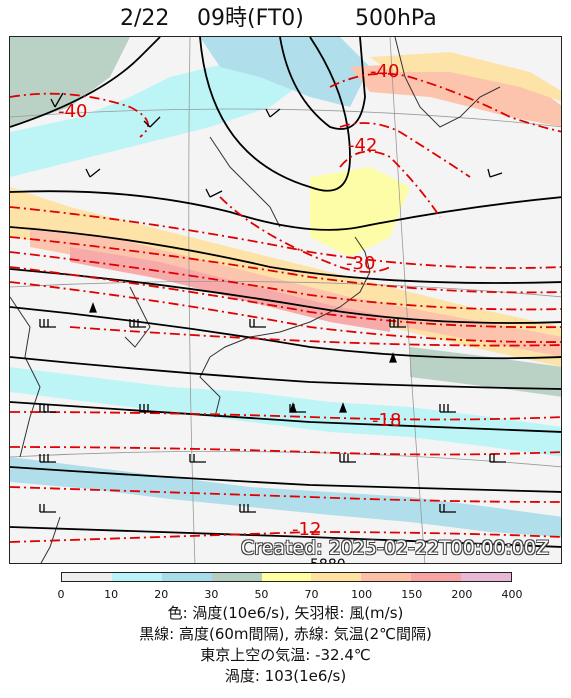  Describe the element at coordinates (261, 594) in the screenshot. I see `colorbar-tick-label: 50` at that location.